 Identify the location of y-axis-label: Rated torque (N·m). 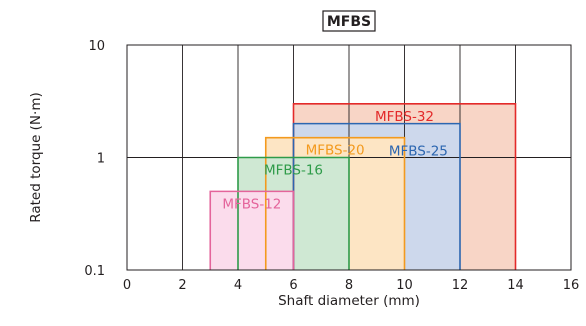
(36, 157).